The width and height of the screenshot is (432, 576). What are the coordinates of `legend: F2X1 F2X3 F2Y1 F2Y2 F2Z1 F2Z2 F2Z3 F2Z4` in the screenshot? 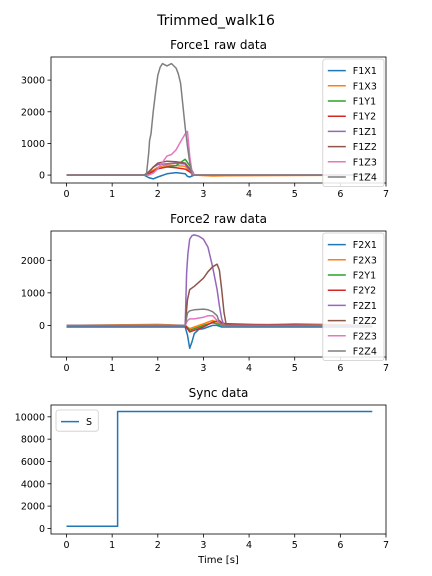 It's located at (353, 296).